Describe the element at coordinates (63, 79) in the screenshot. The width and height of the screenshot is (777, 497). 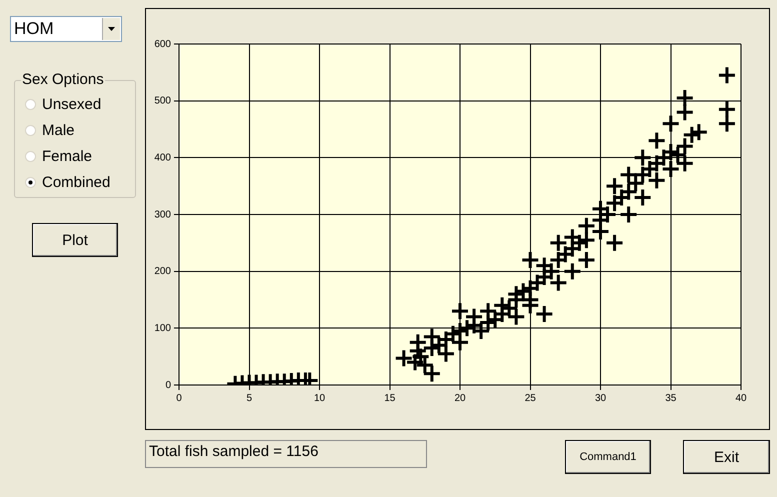
I see `text: Sex Options` at that location.